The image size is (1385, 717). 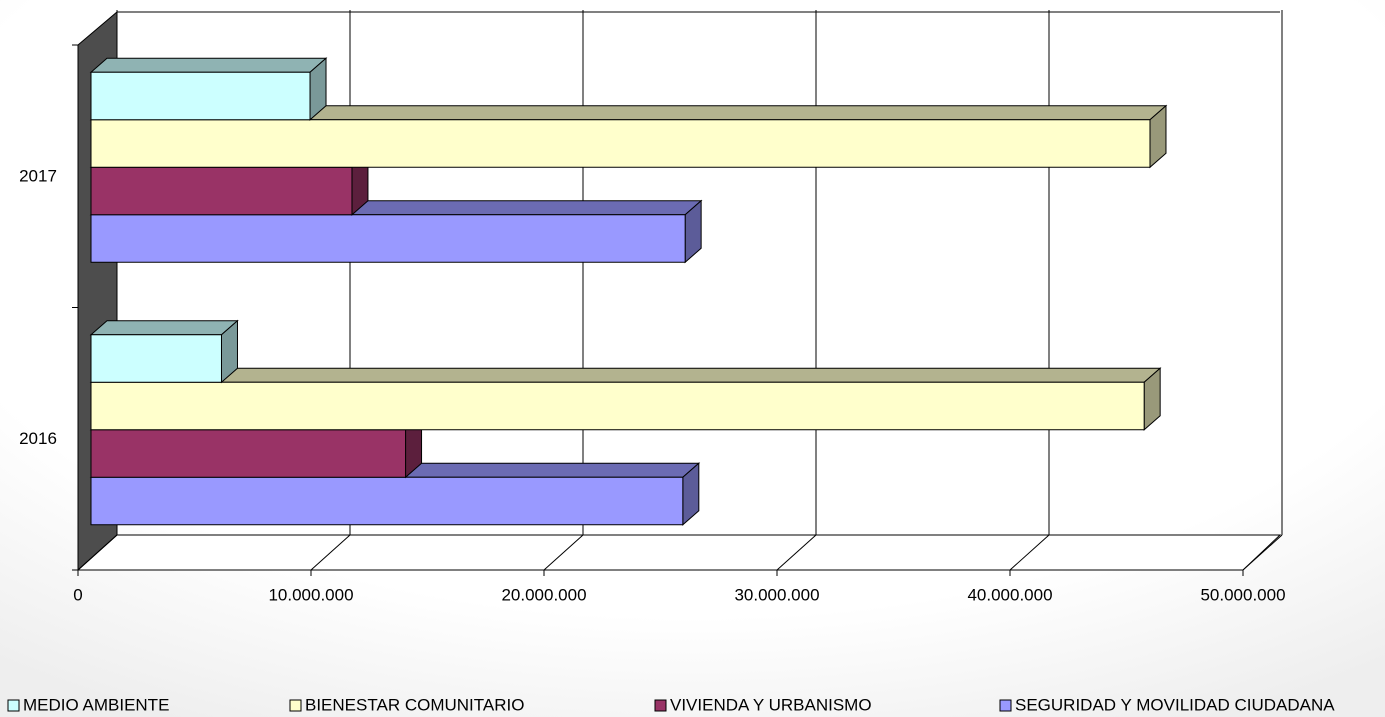 I want to click on x-tick-label: 50.000.000, so click(x=1242, y=594).